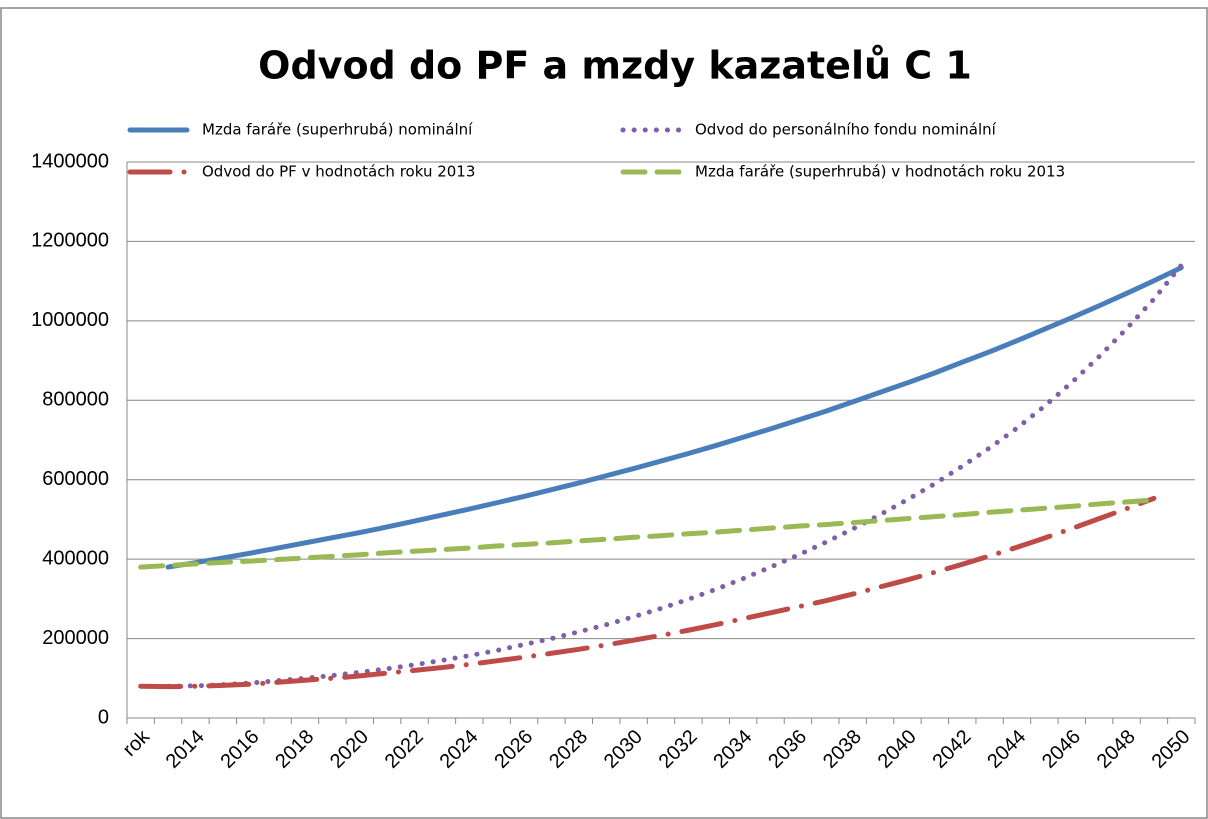 The height and width of the screenshot is (819, 1208). What do you see at coordinates (338, 172) in the screenshot?
I see `legend-label: Odvod do PF v hodnotách roku 2013` at bounding box center [338, 172].